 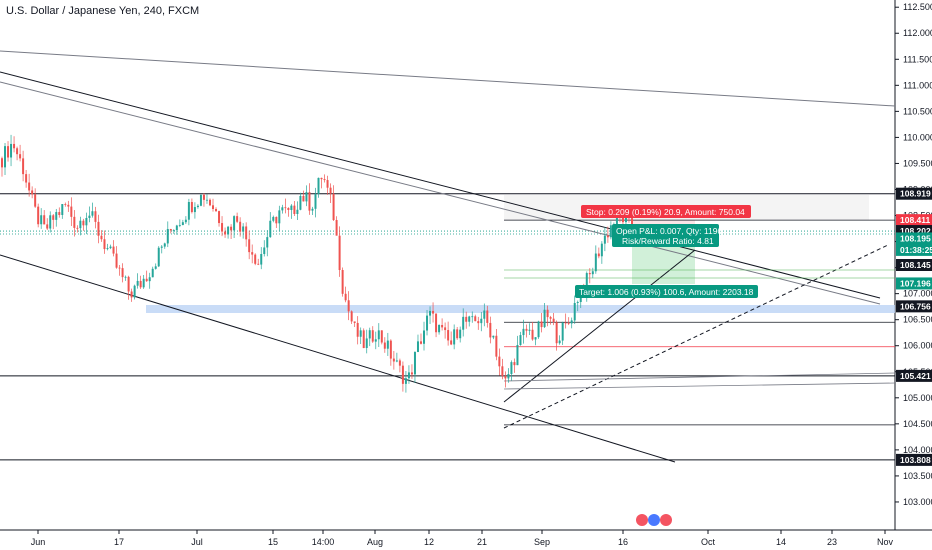 I want to click on x-tick-label: 21, so click(x=482, y=542).